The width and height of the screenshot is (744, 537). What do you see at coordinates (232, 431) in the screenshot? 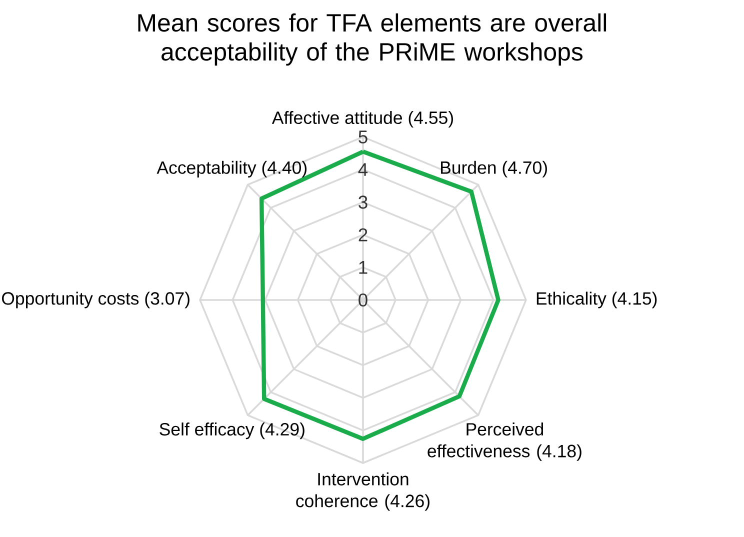
I see `spoke-label: Self efficacy (4.29)` at bounding box center [232, 431].